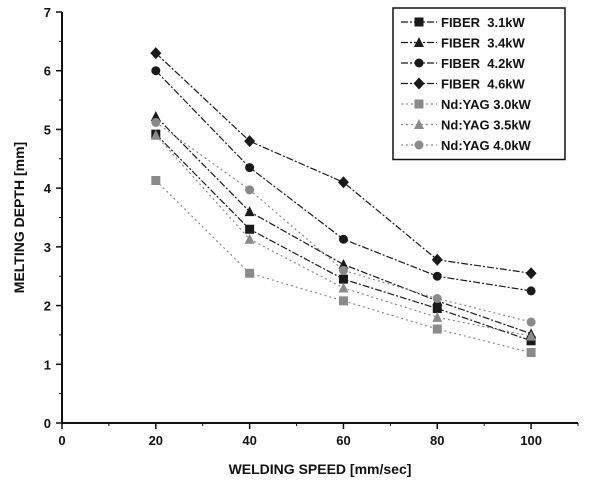  Describe the element at coordinates (156, 440) in the screenshot. I see `x-tick-label: 20` at that location.